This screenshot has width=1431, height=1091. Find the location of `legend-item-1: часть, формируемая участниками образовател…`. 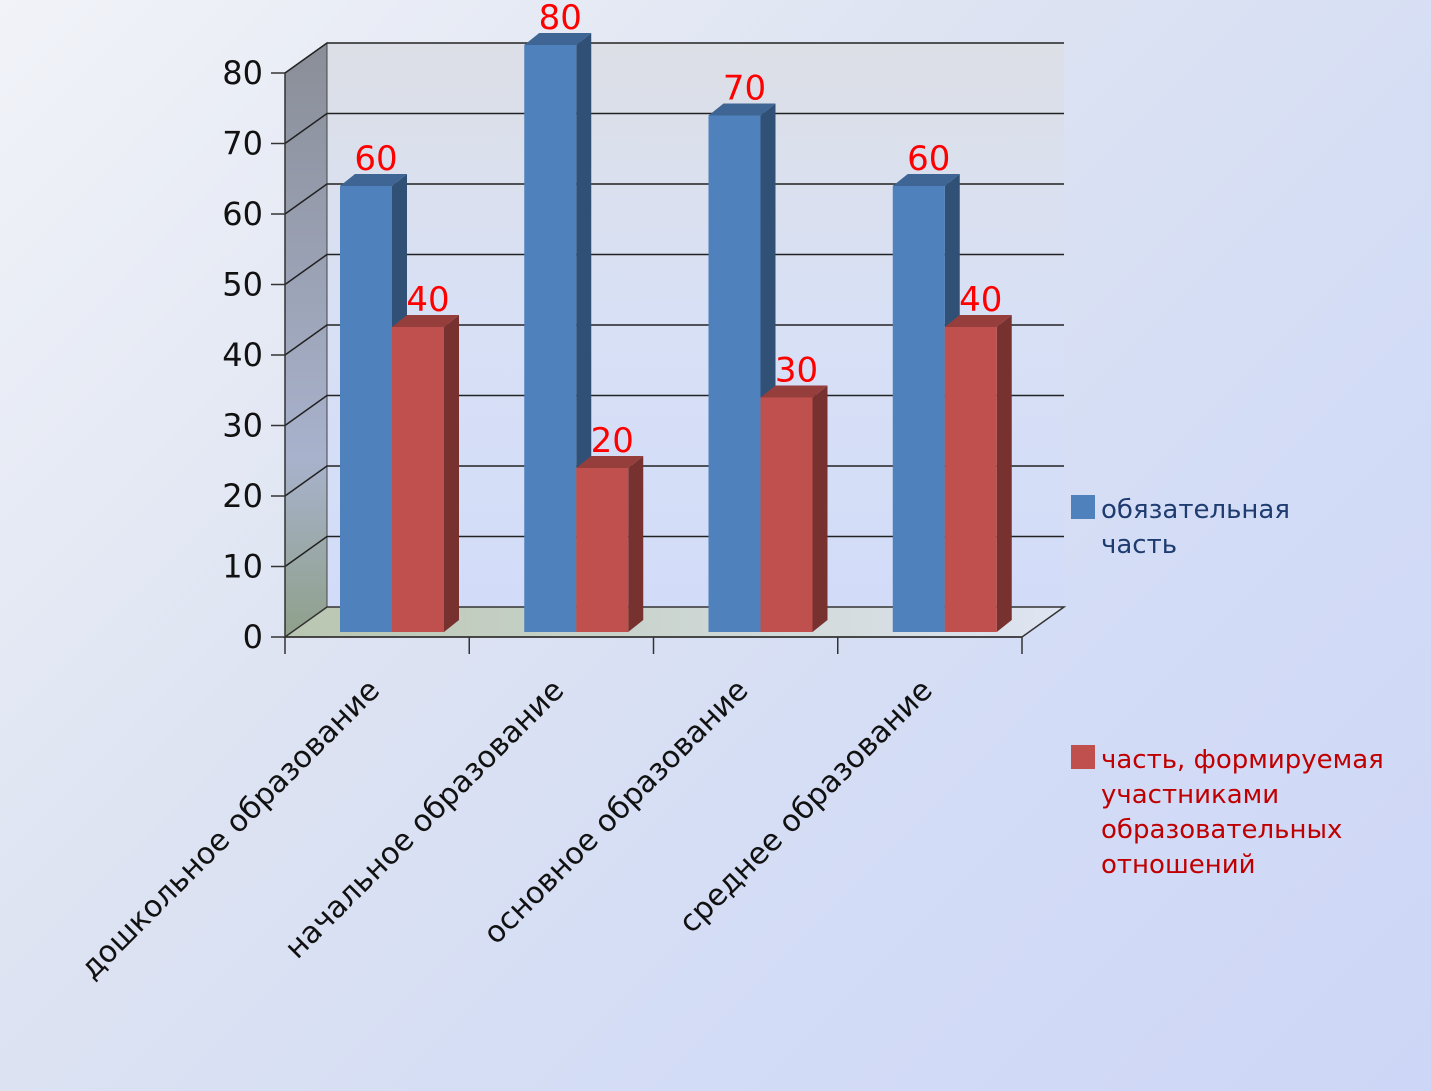

legend-item-1: часть, формируемая участниками образовател… is located at coordinates (1227, 812).